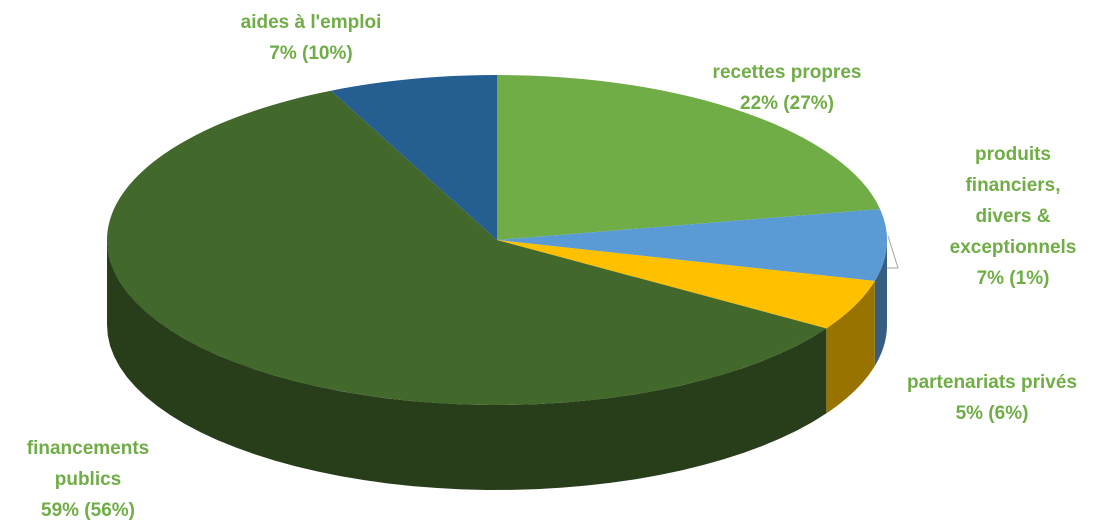 The width and height of the screenshot is (1096, 531). Describe the element at coordinates (88, 479) in the screenshot. I see `slice-label: publics` at that location.